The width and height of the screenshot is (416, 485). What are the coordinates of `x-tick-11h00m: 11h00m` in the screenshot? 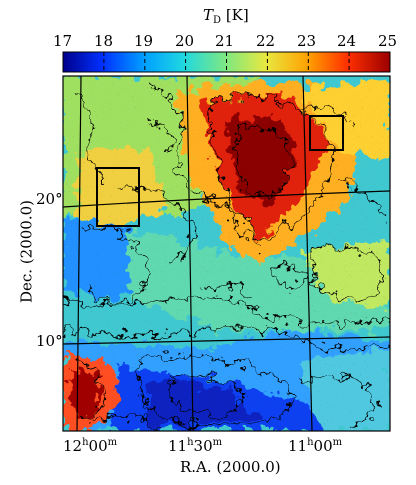 It's located at (315, 446).